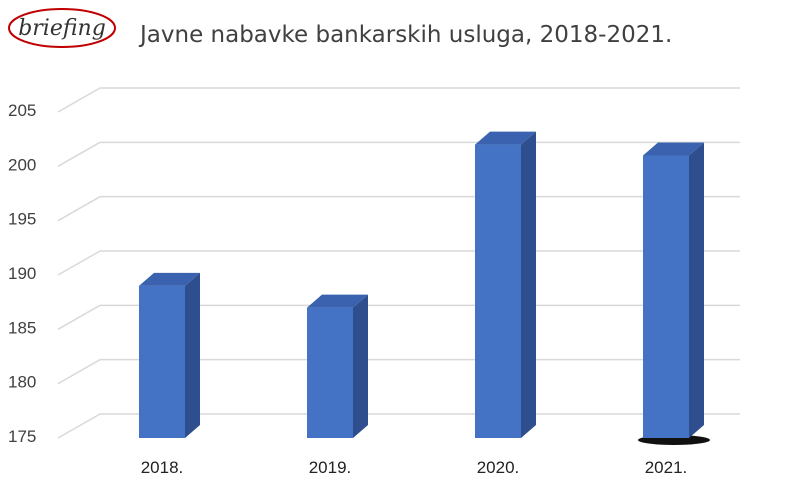 This screenshot has width=800, height=493. I want to click on bar-2021, so click(674, 293).